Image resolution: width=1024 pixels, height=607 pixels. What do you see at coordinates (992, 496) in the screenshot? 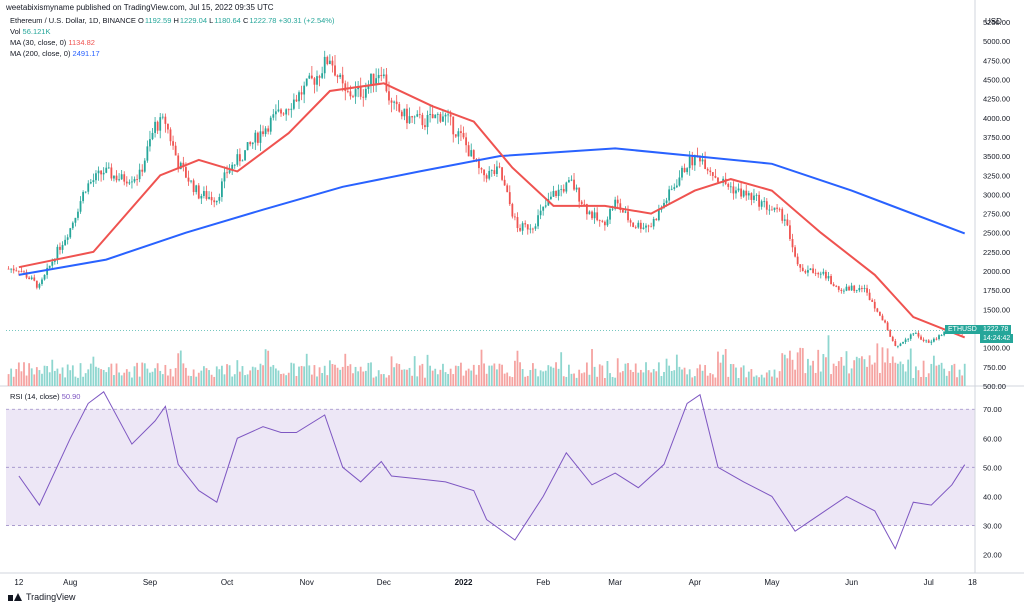
I see `rsi-tick-label: 40.00` at bounding box center [992, 496].